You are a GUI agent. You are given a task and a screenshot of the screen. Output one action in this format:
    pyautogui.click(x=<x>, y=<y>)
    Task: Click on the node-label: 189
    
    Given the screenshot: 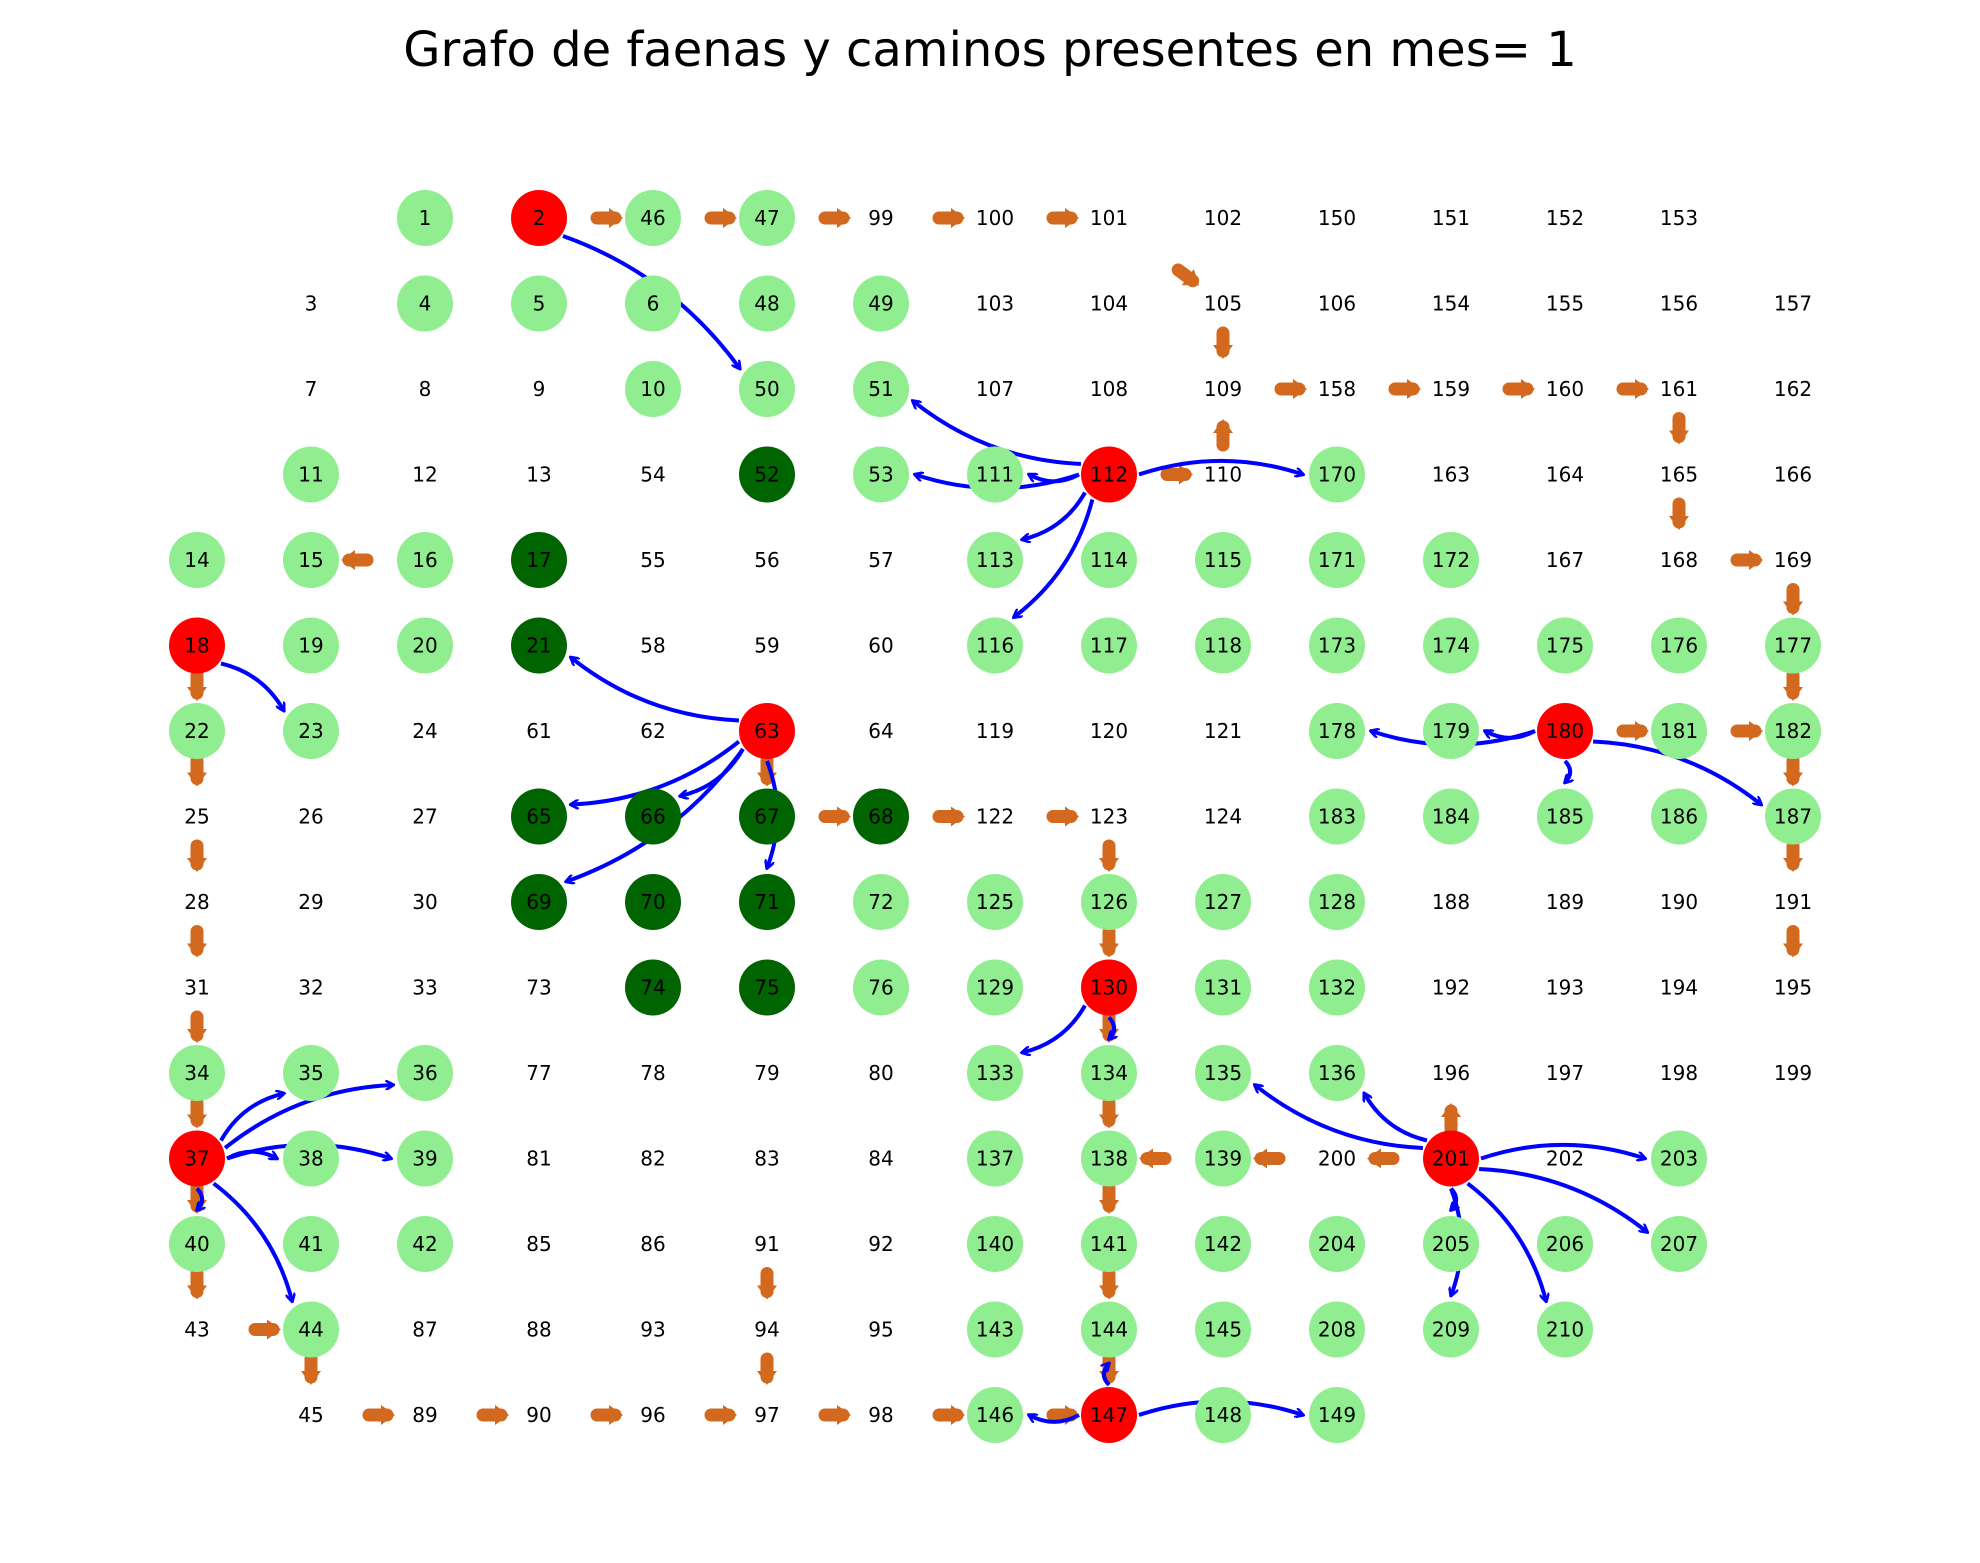 What is the action you would take?
    pyautogui.click(x=1565, y=902)
    